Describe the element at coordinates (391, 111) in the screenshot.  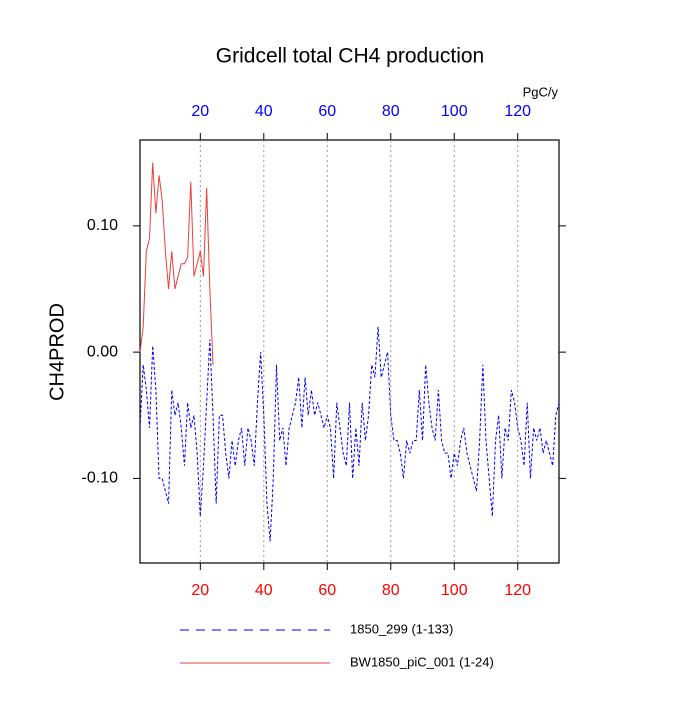
I see `x2-tick-label: 80` at that location.